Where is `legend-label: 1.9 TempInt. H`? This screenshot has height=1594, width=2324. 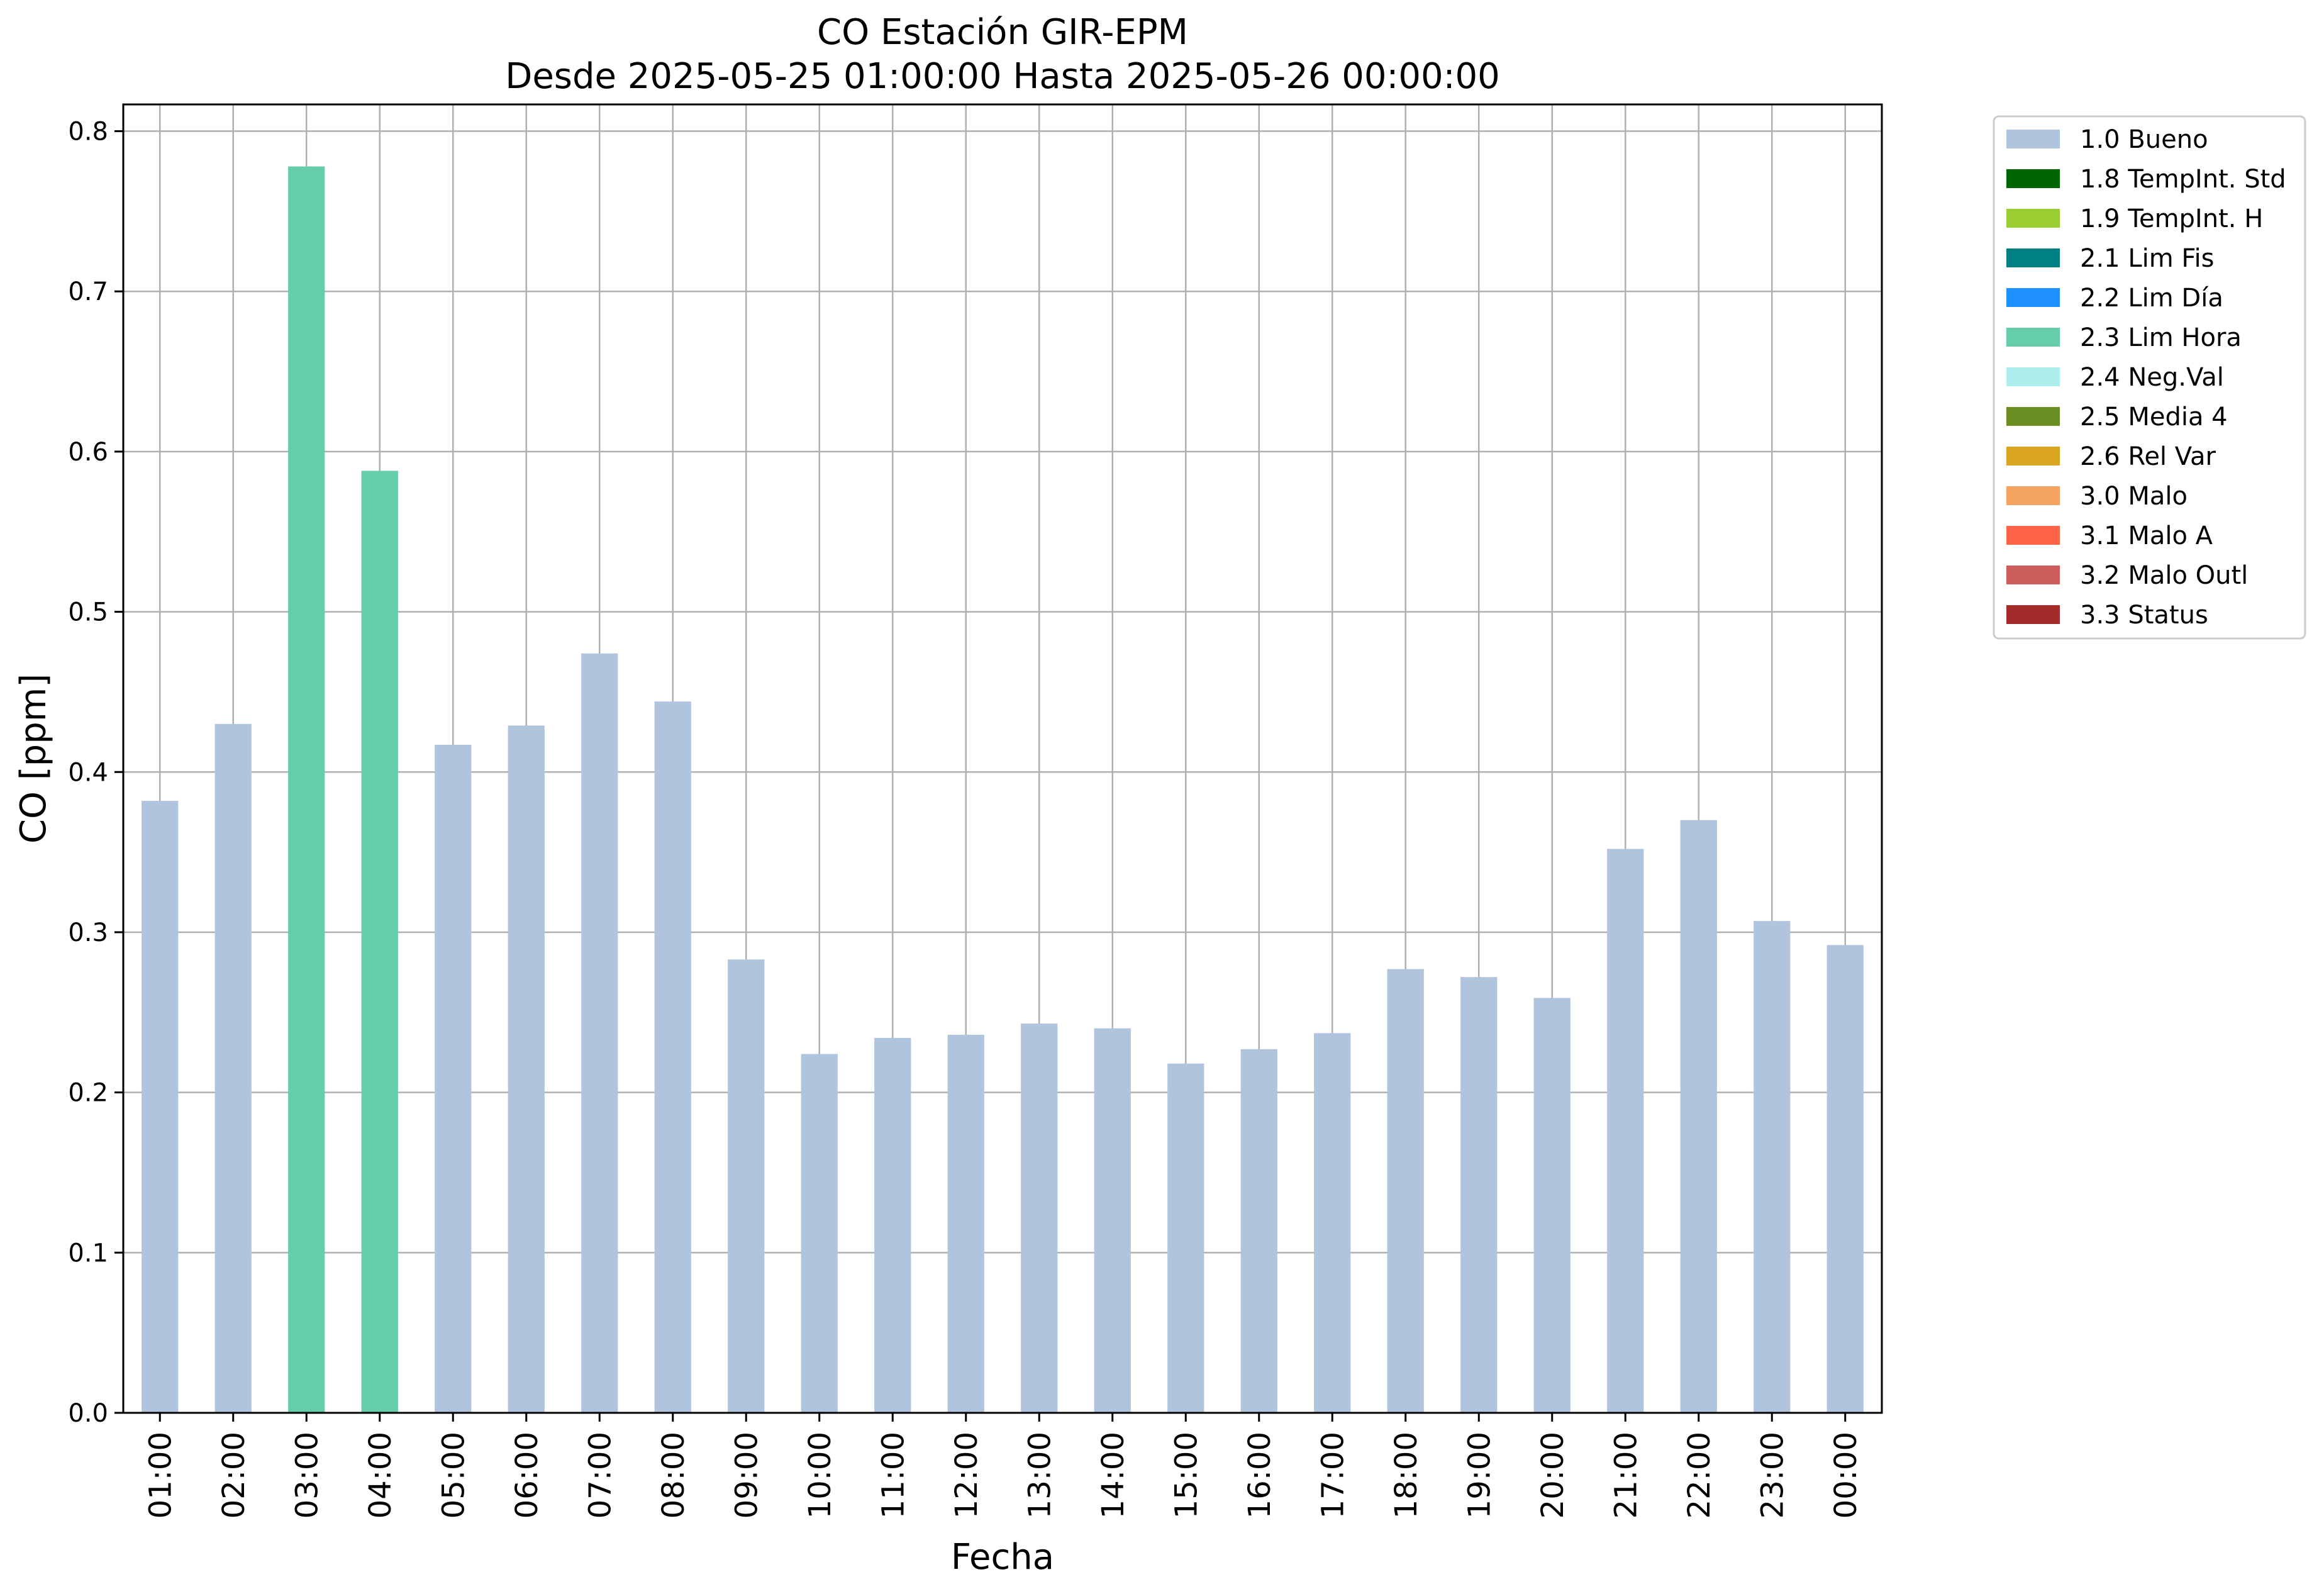
legend-label: 1.9 TempInt. H is located at coordinates (2171, 218).